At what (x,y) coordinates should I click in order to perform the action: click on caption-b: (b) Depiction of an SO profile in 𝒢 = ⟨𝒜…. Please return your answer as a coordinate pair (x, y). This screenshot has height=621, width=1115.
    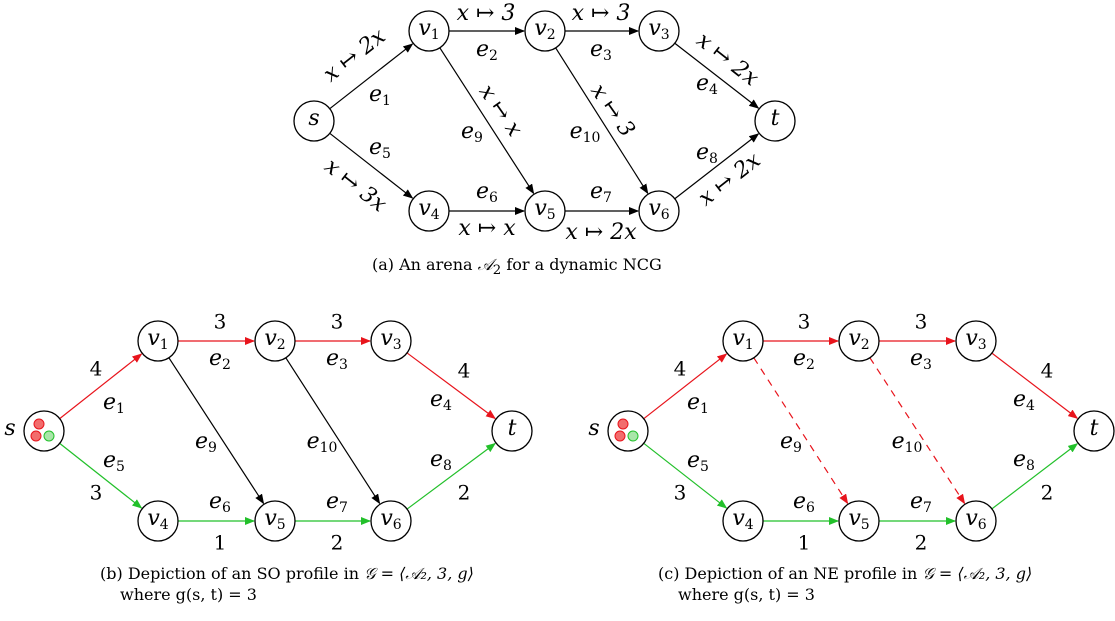
    Looking at the image, I should click on (287, 584).